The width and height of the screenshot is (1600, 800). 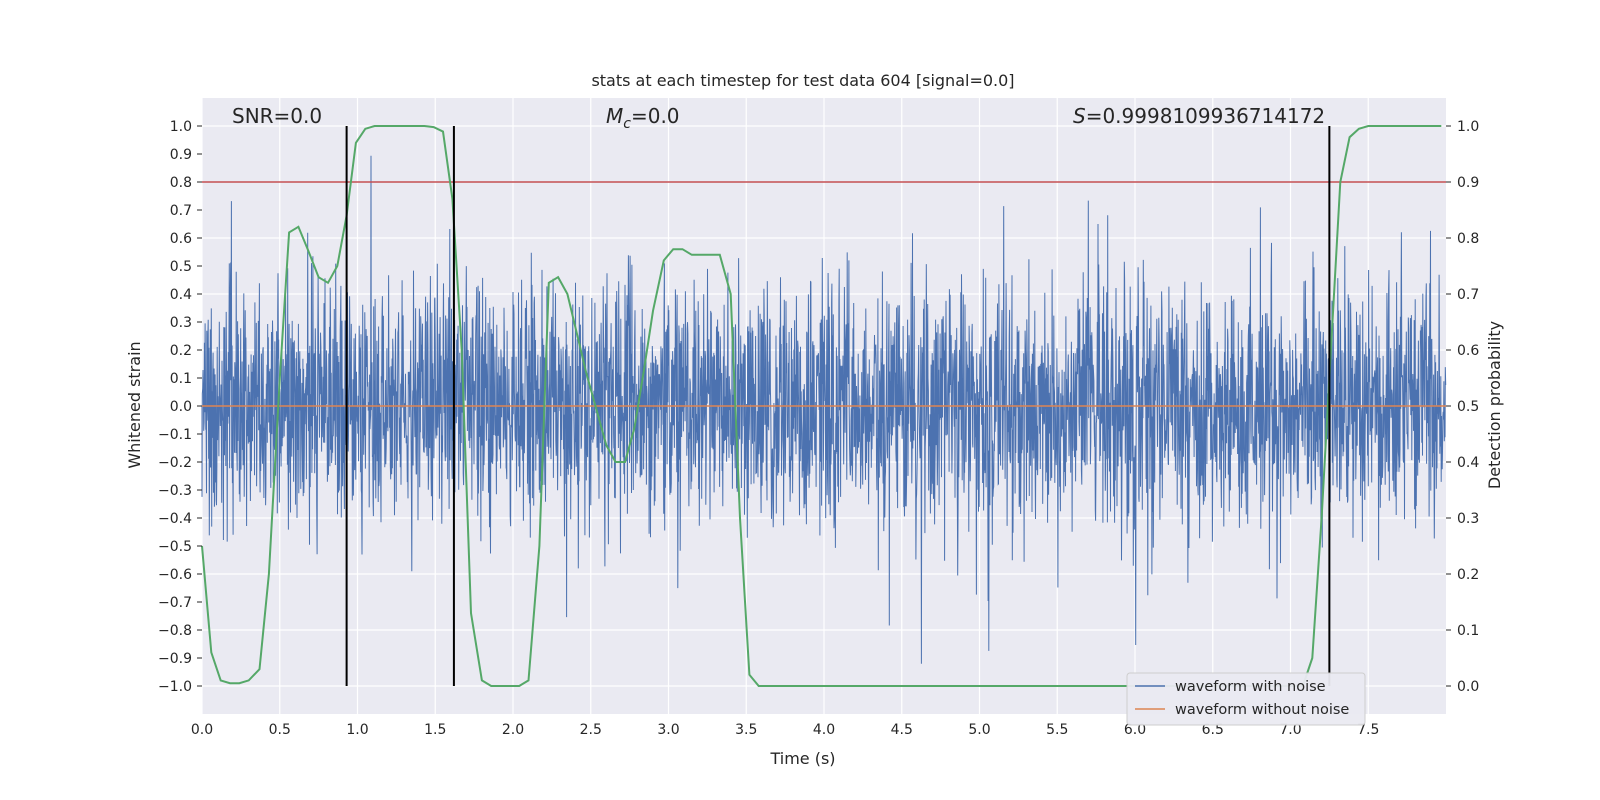 What do you see at coordinates (175, 519) in the screenshot?
I see `y-tick-label: −0.4` at bounding box center [175, 519].